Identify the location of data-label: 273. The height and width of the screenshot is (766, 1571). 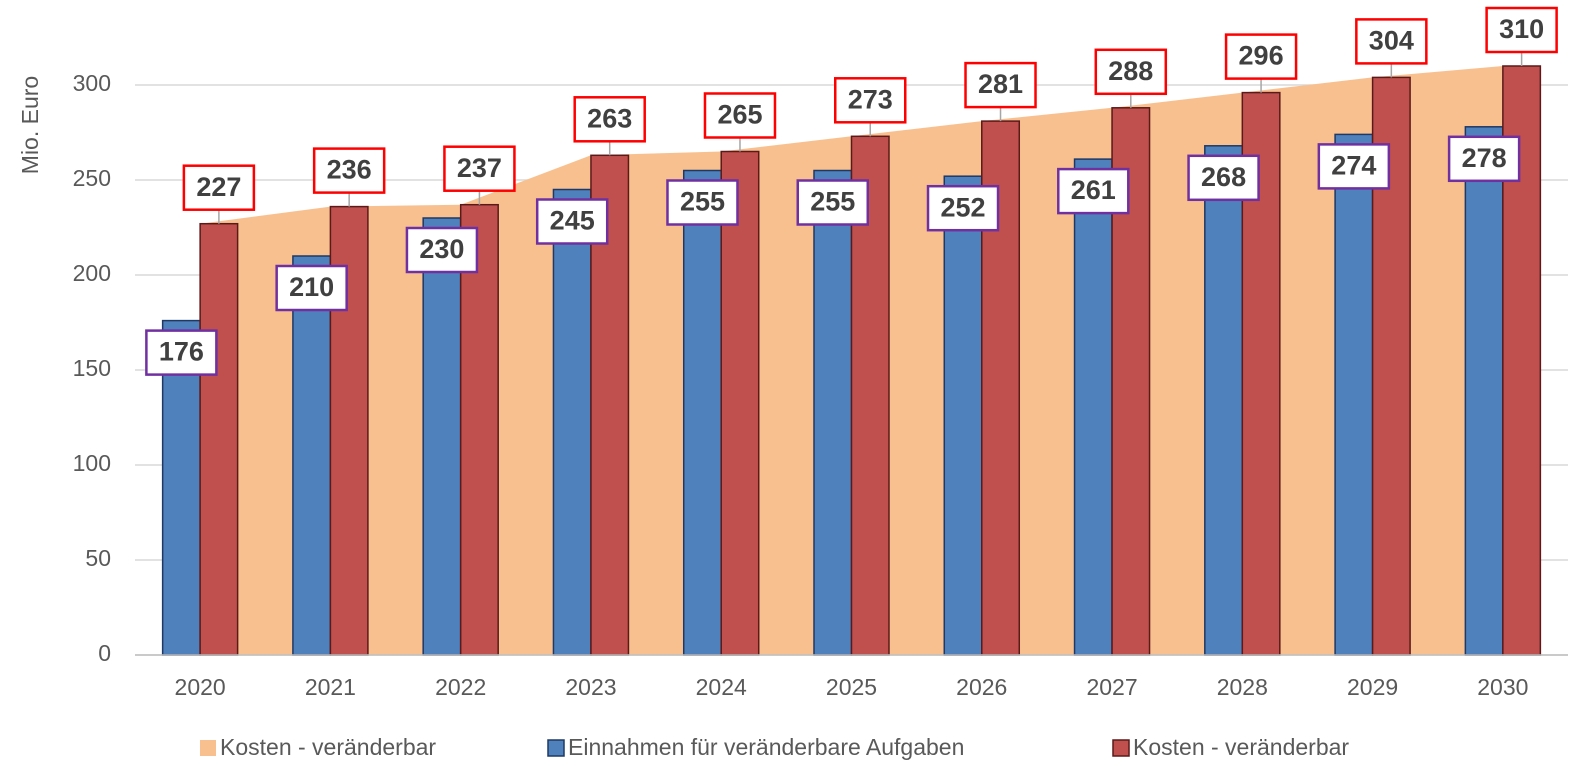
(870, 99).